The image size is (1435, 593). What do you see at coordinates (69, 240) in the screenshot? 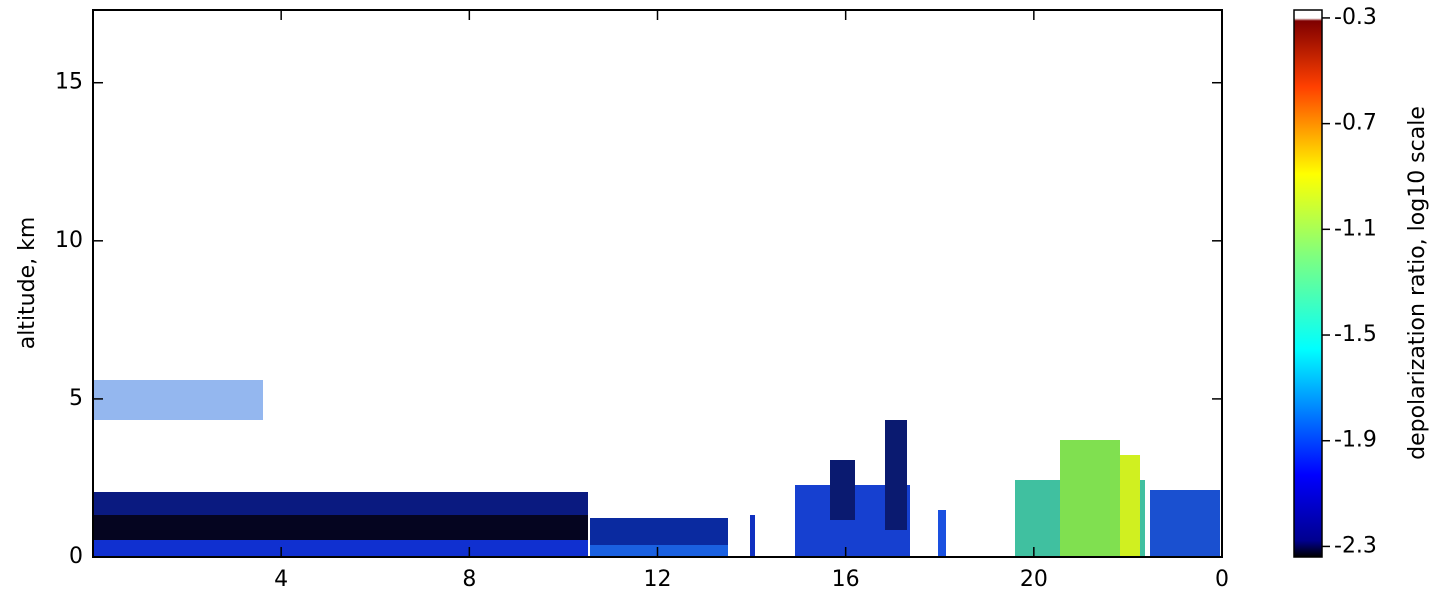
I see `y-tick-label: 10` at bounding box center [69, 240].